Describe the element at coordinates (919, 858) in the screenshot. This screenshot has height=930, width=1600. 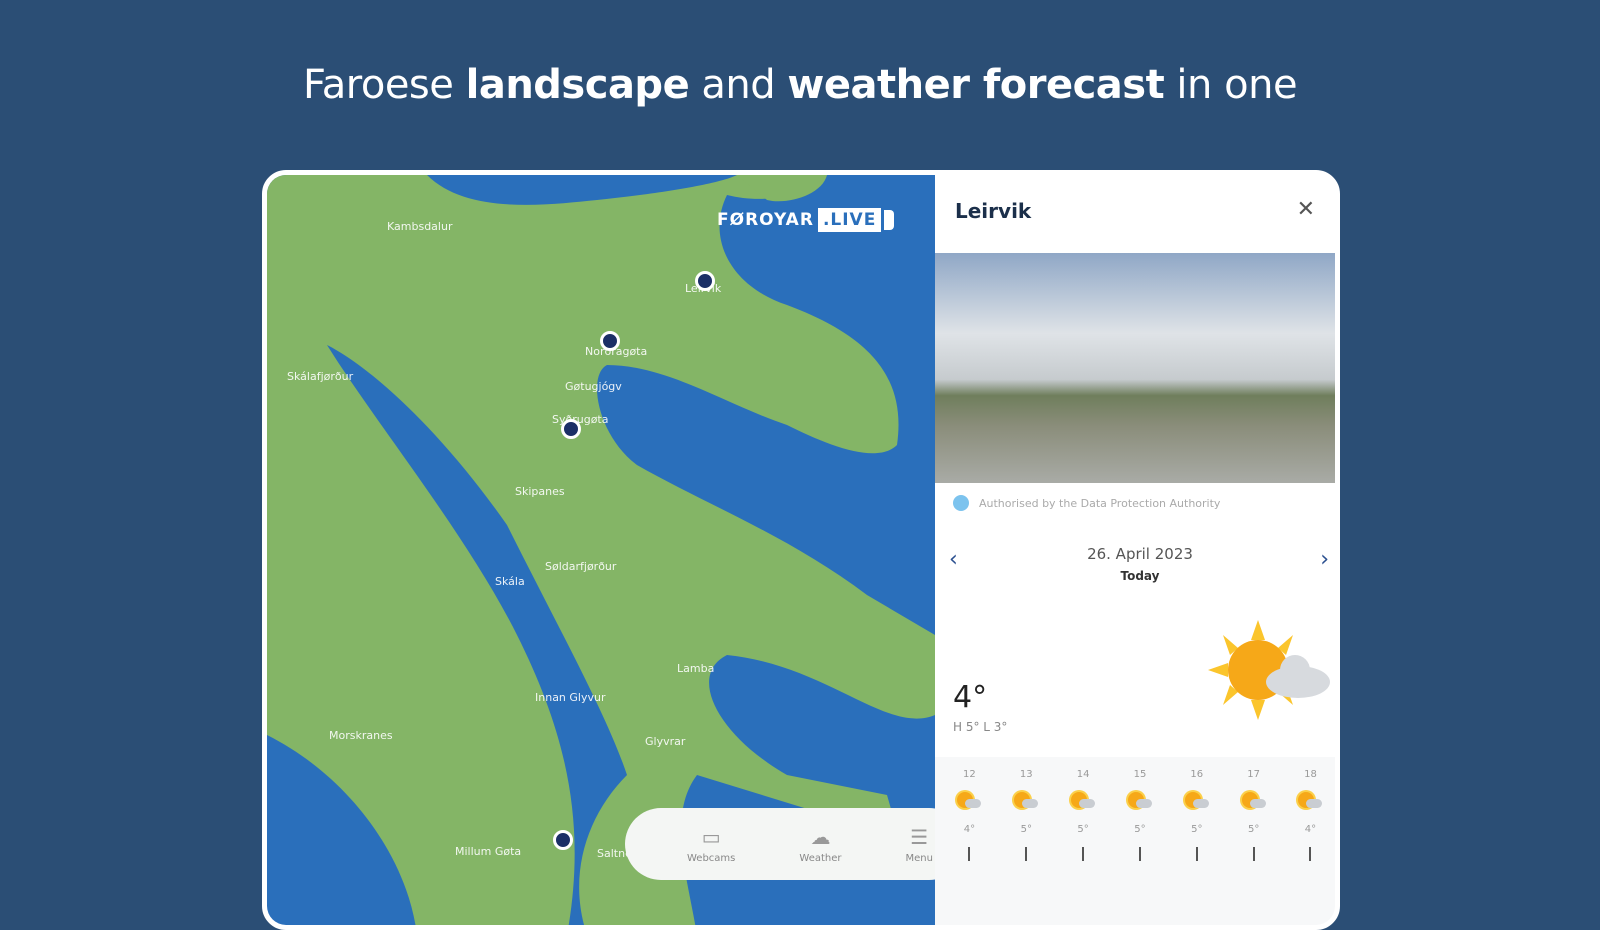
I see `nav-label: Menu` at that location.